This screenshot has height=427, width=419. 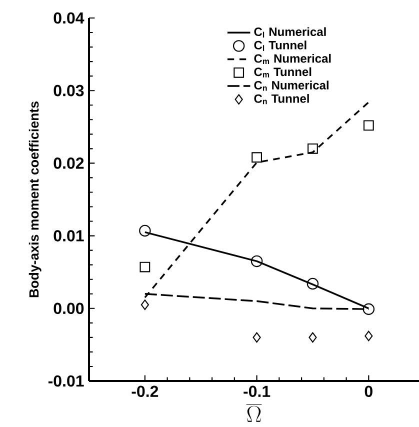 What do you see at coordinates (69, 236) in the screenshot?
I see `y-tick-label: 0.01` at bounding box center [69, 236].